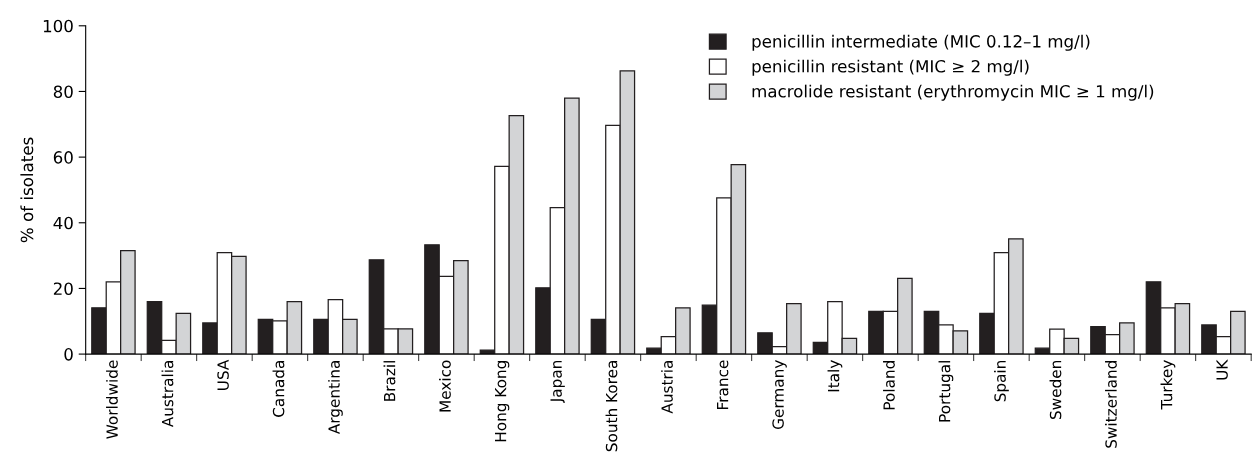 This screenshot has width=1260, height=469. I want to click on y-tick-label: 0, so click(68, 354).